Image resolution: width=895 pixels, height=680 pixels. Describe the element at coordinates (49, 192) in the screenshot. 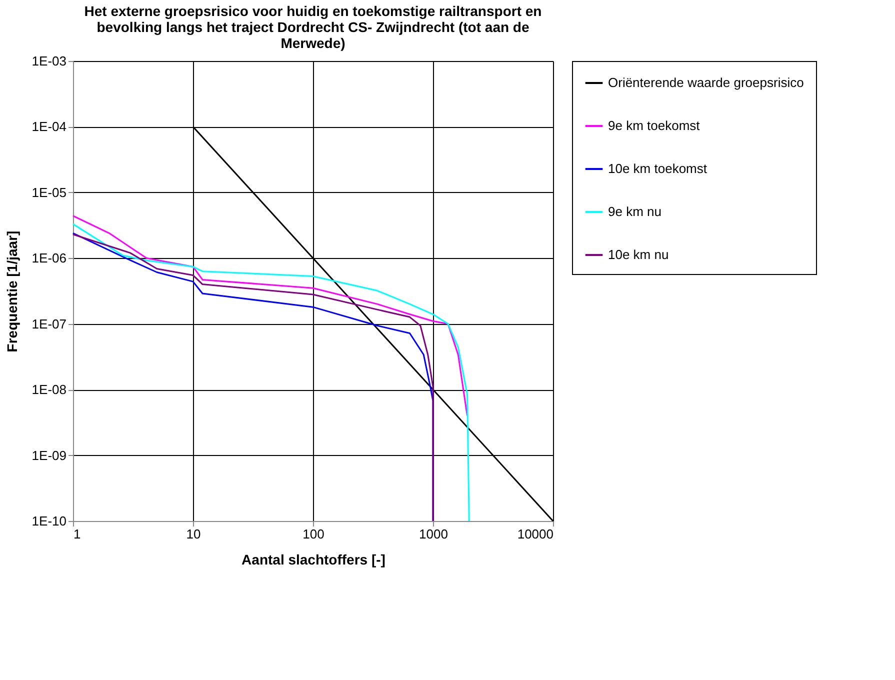

I see `y-tick-label: 1E-05` at that location.